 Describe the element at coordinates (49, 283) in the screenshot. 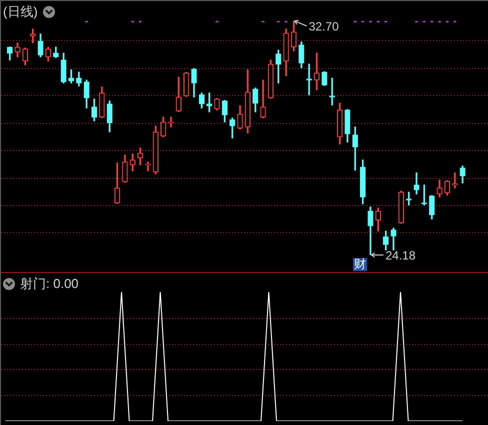

I see `chart-title: 射门: 0.00` at that location.